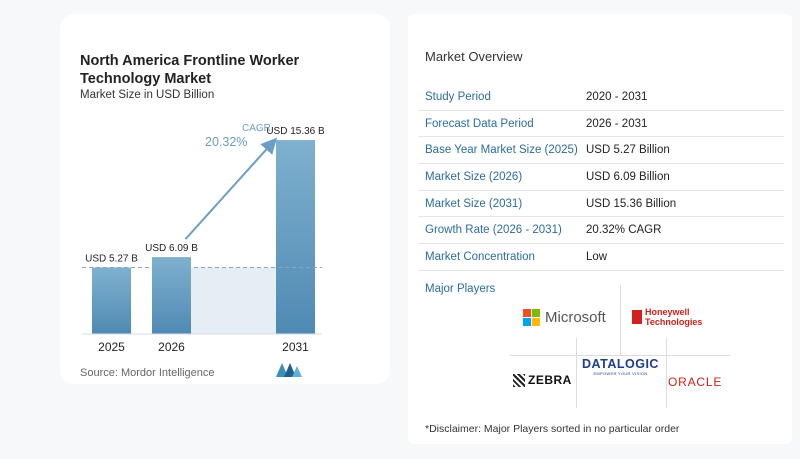 The height and width of the screenshot is (459, 800). I want to click on oracle-logo: ORACLE, so click(695, 382).